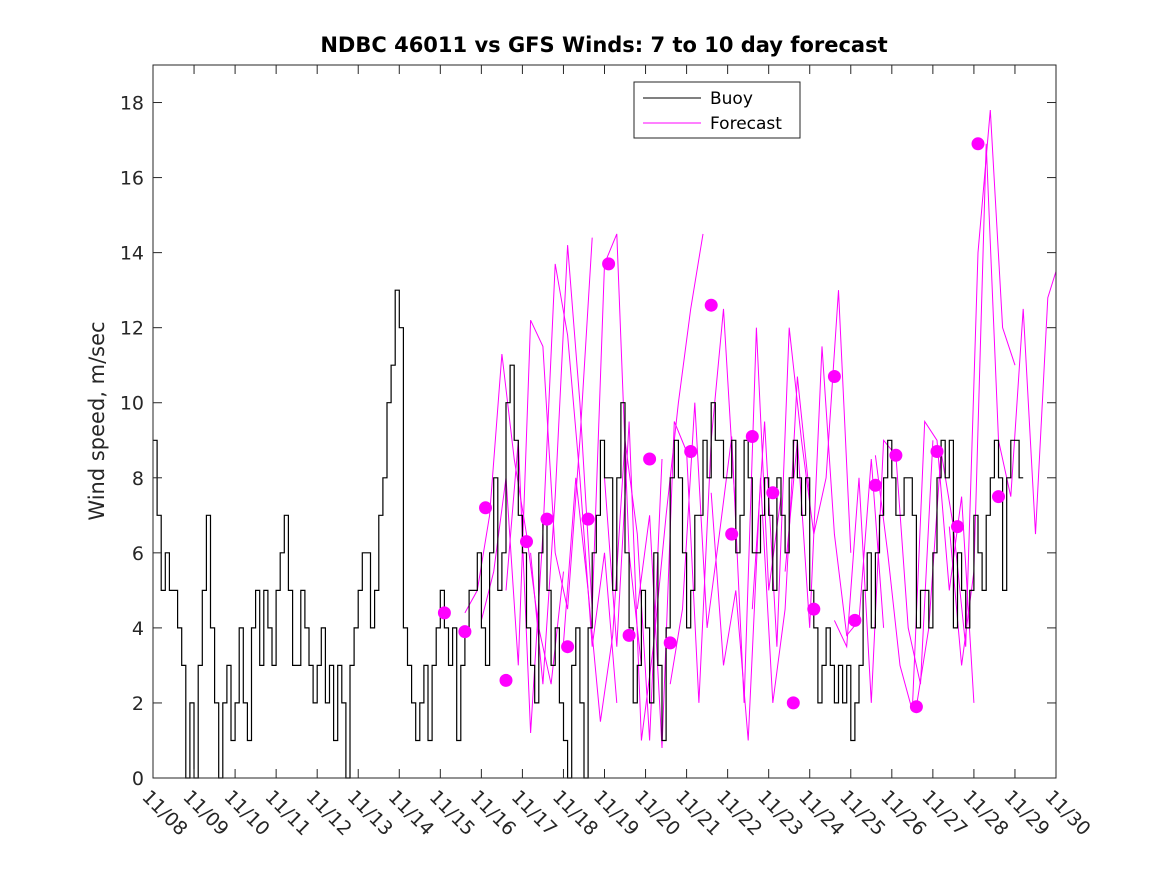 The width and height of the screenshot is (1167, 875). What do you see at coordinates (138, 629) in the screenshot?
I see `y-tick-label: 4` at bounding box center [138, 629].